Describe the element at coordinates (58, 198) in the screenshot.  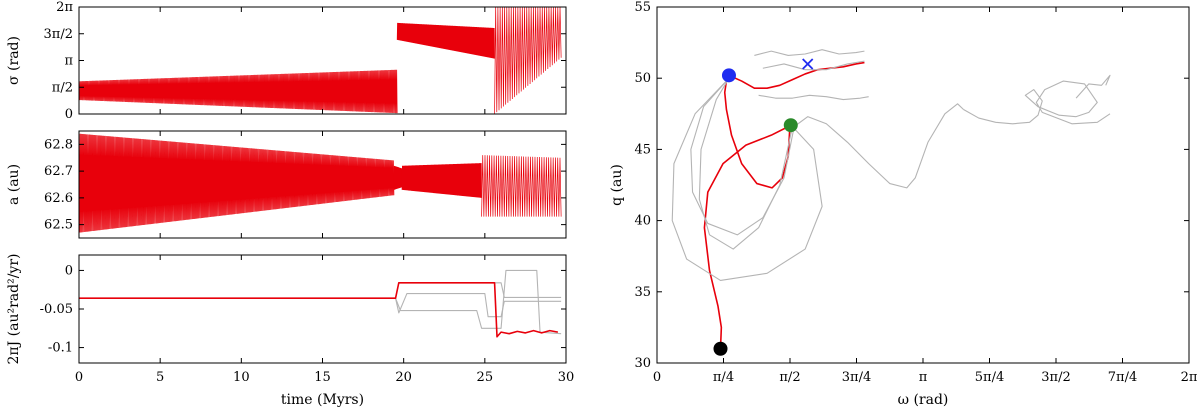
I see `y-tick-label: 62.6` at that location.